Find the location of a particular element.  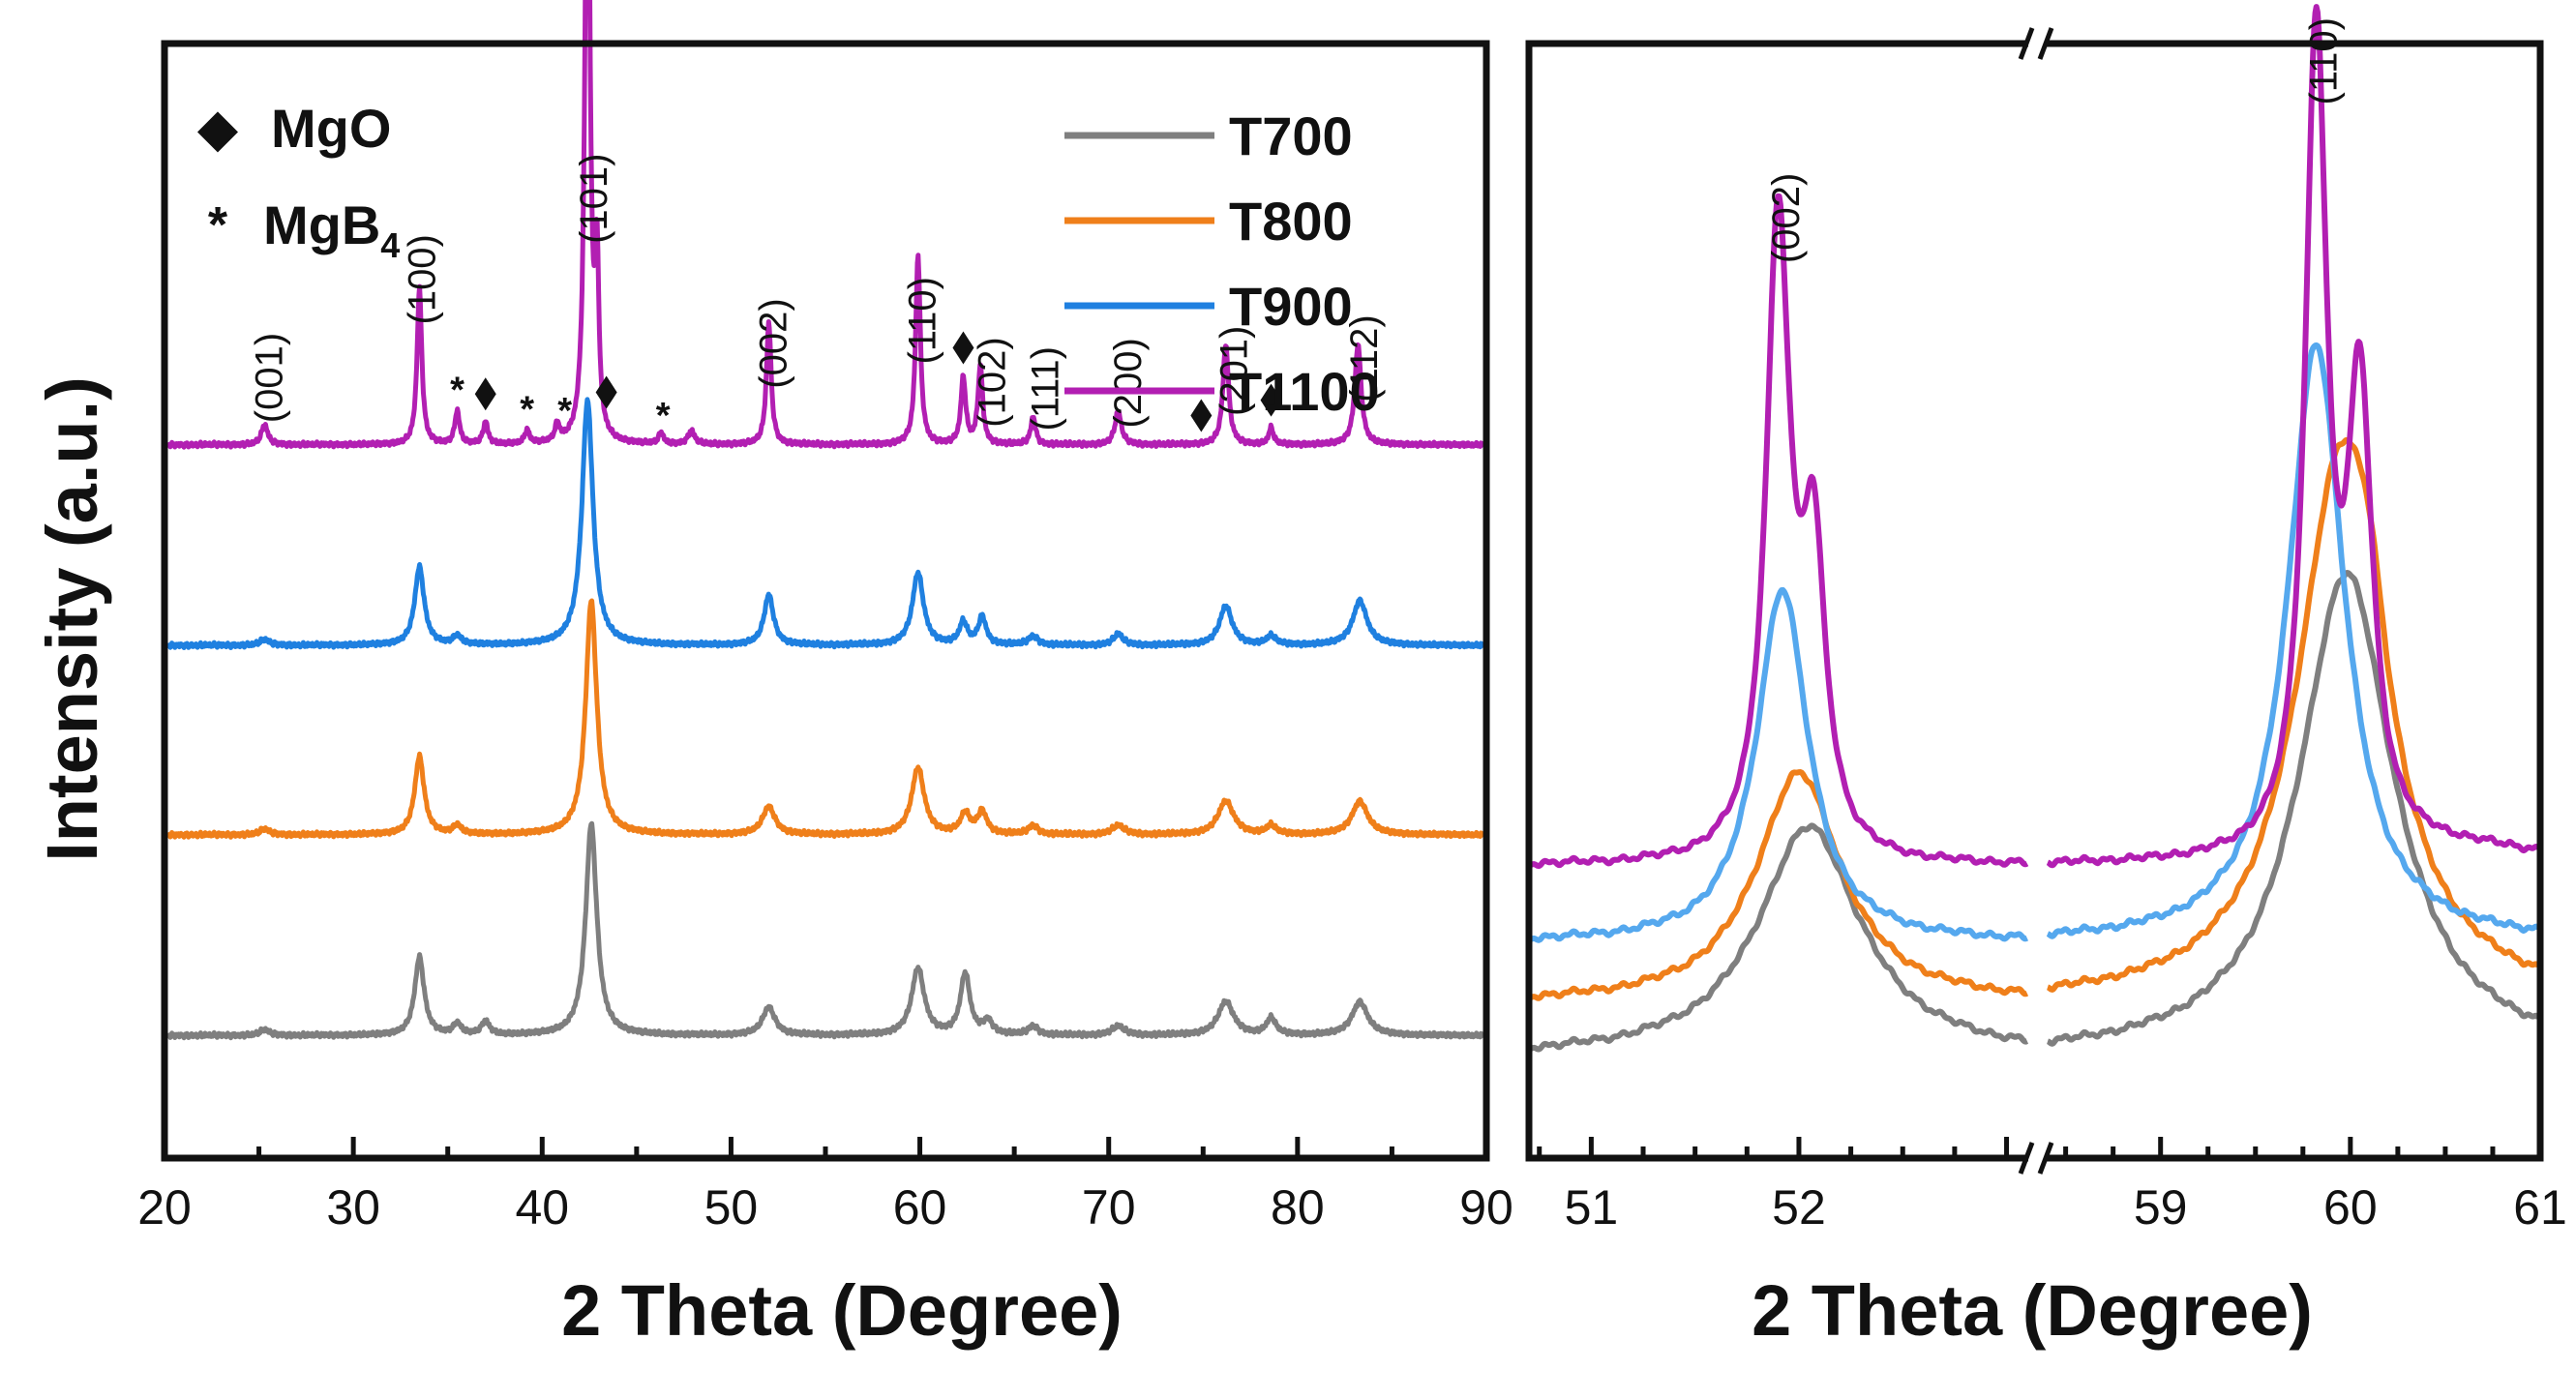

right-panel-marks: (002) (110) is located at coordinates (2055, 140).